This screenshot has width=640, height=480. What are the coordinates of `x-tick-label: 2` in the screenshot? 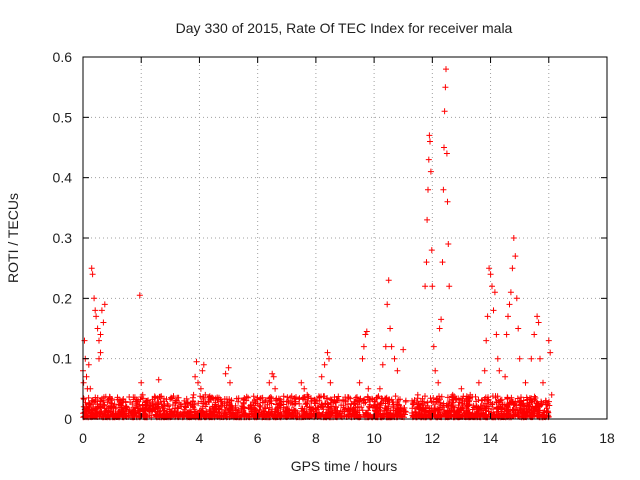 It's located at (141, 438).